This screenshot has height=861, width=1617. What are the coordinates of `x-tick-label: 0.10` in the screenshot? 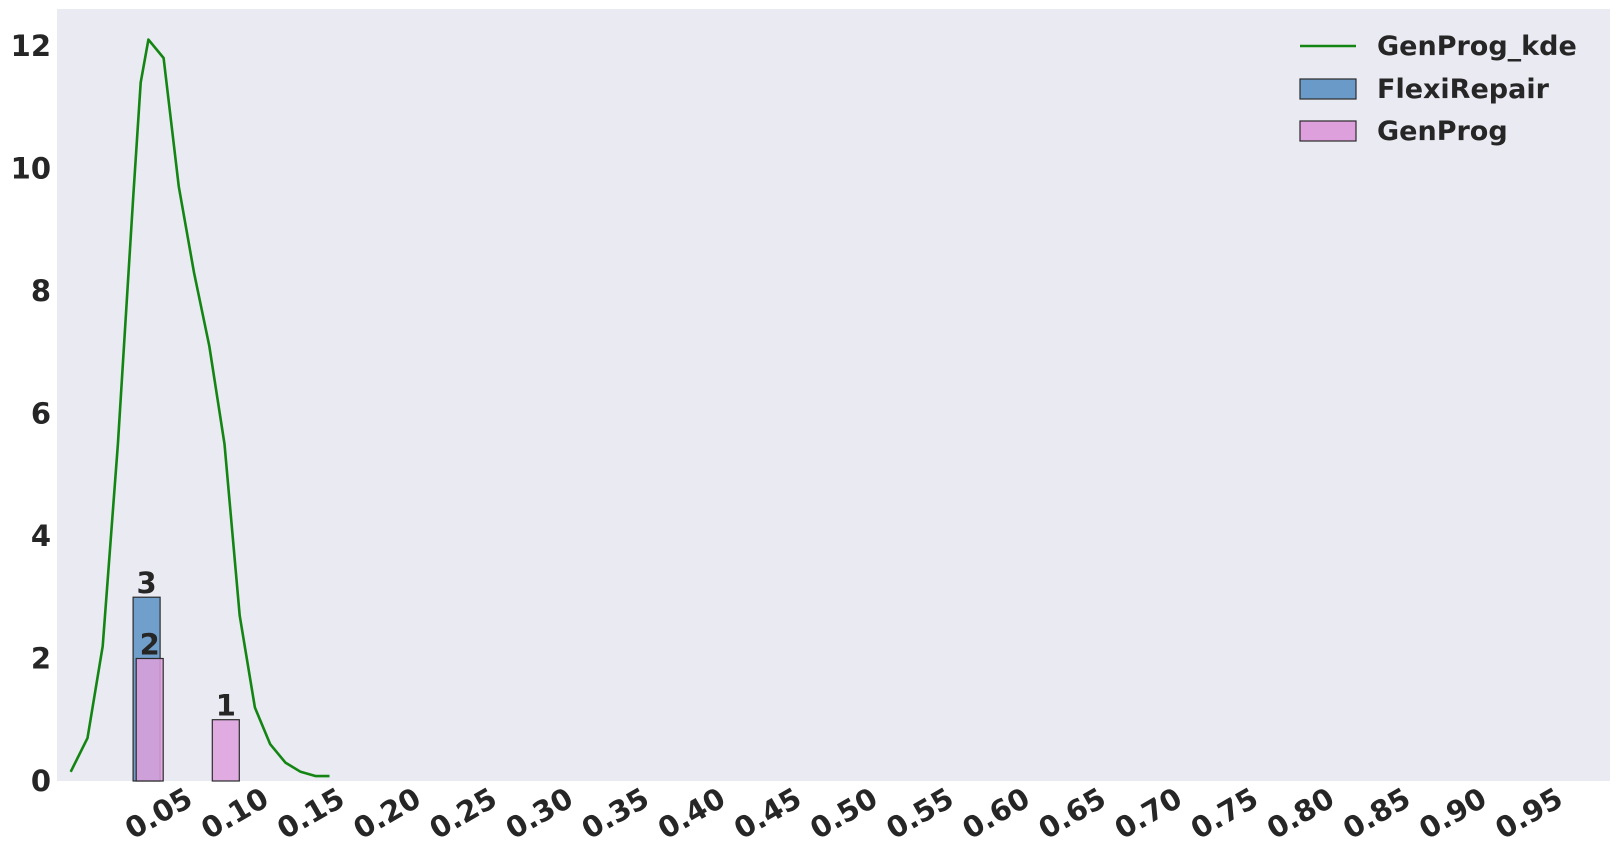 It's located at (234, 813).